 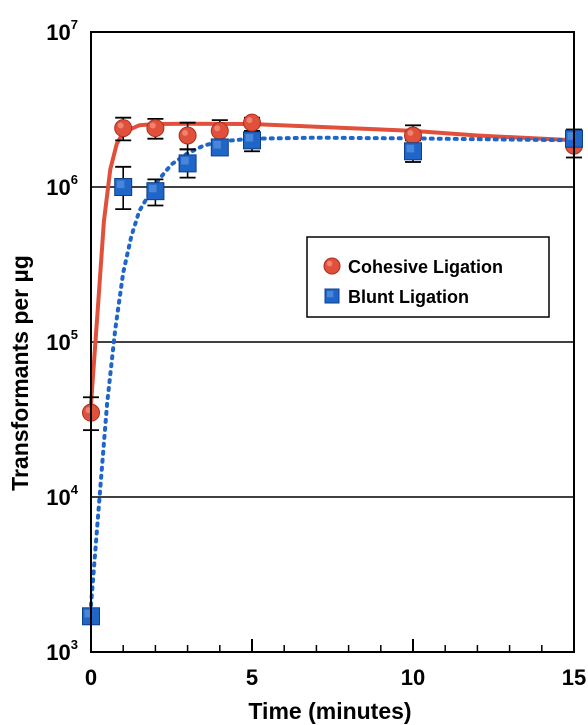 I want to click on legend: Cohesive Ligation Blunt Ligation, so click(x=428, y=277).